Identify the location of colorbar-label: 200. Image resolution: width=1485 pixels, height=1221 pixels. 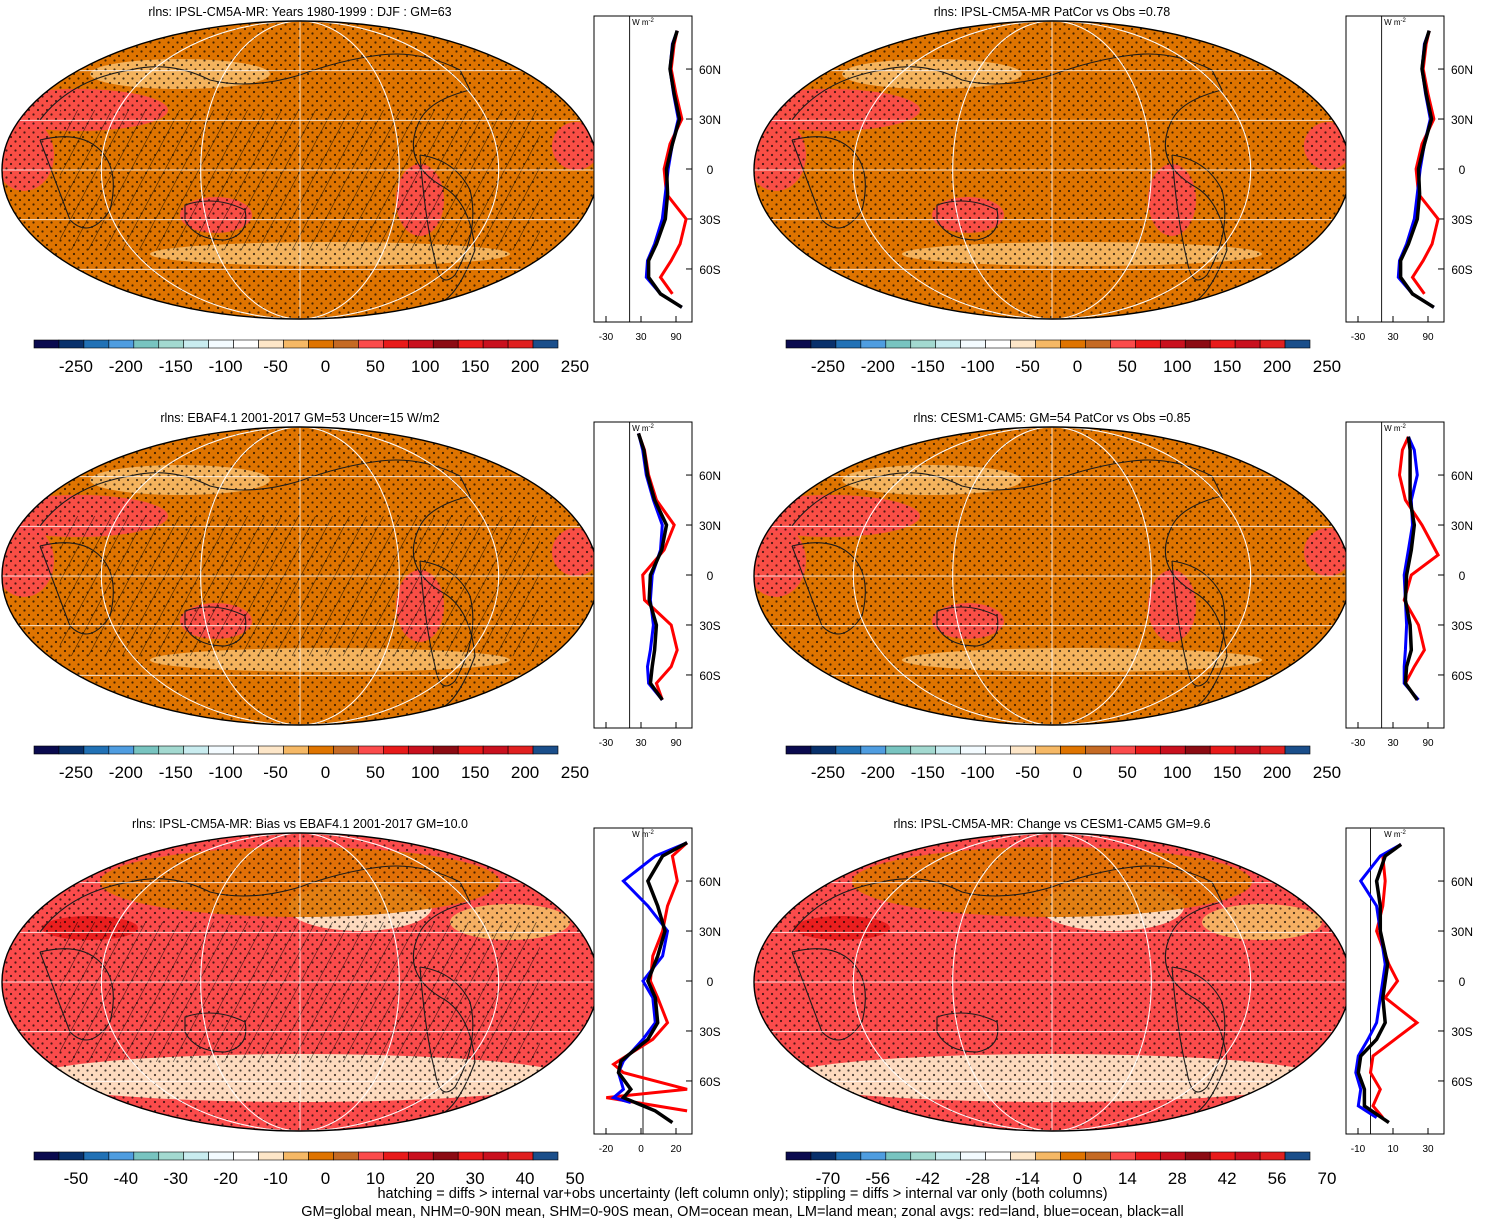
(525, 772).